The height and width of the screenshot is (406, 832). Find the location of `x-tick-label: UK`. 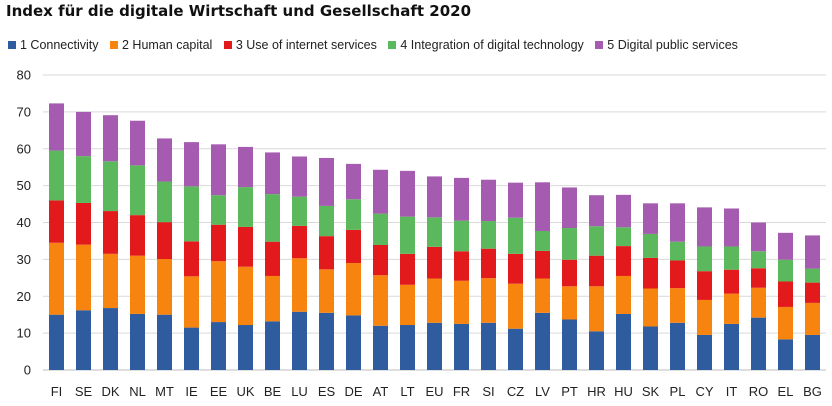

x-tick-label: UK is located at coordinates (245, 391).